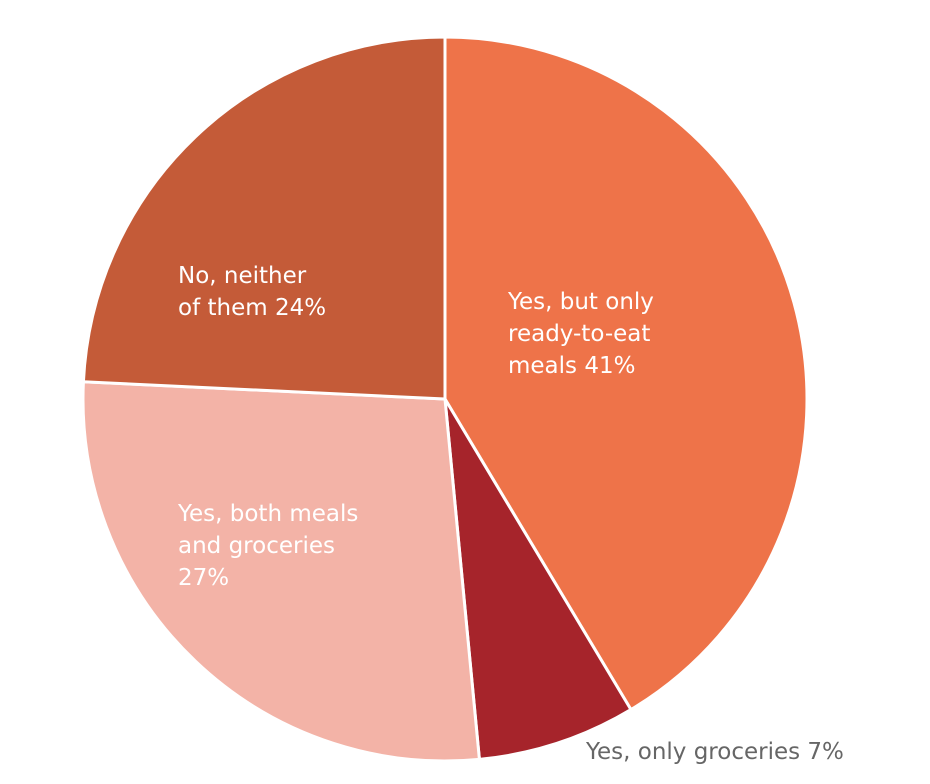 The image size is (930, 784). What do you see at coordinates (256, 546) in the screenshot?
I see `slice-label-line: and groceries` at bounding box center [256, 546].